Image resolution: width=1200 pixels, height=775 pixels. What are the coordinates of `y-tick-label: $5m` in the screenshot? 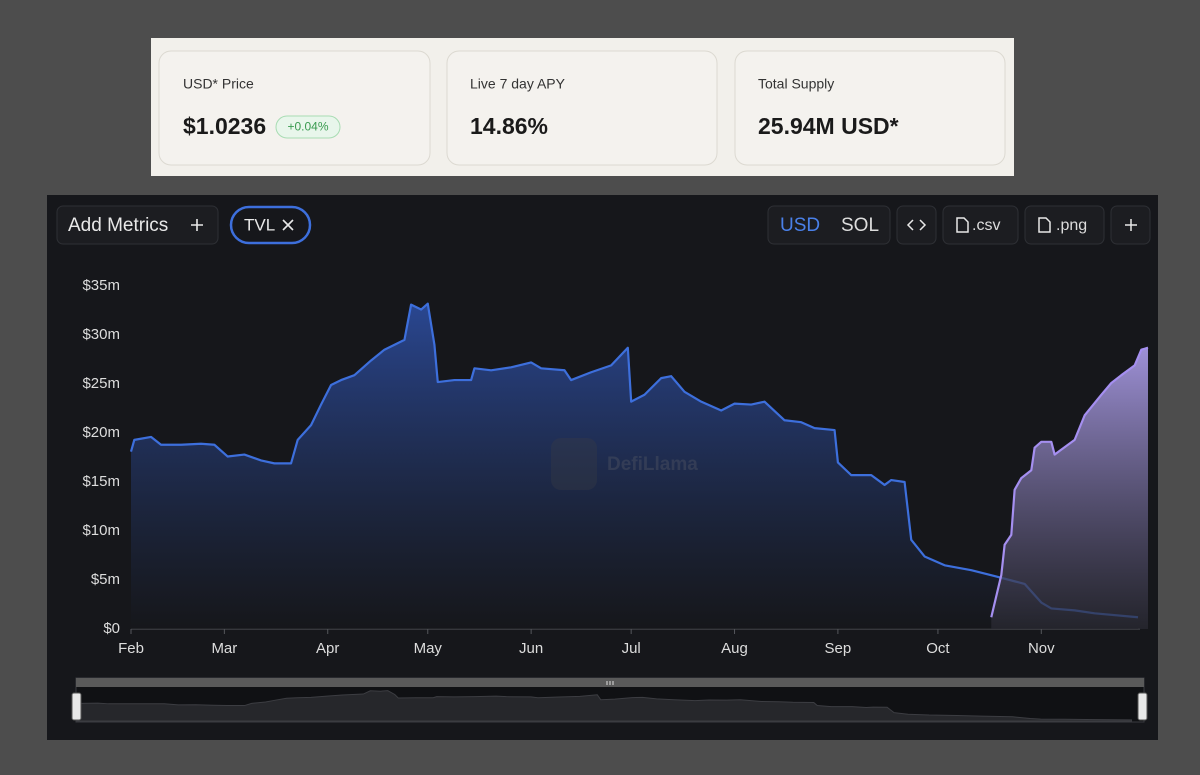 It's located at (105, 579).